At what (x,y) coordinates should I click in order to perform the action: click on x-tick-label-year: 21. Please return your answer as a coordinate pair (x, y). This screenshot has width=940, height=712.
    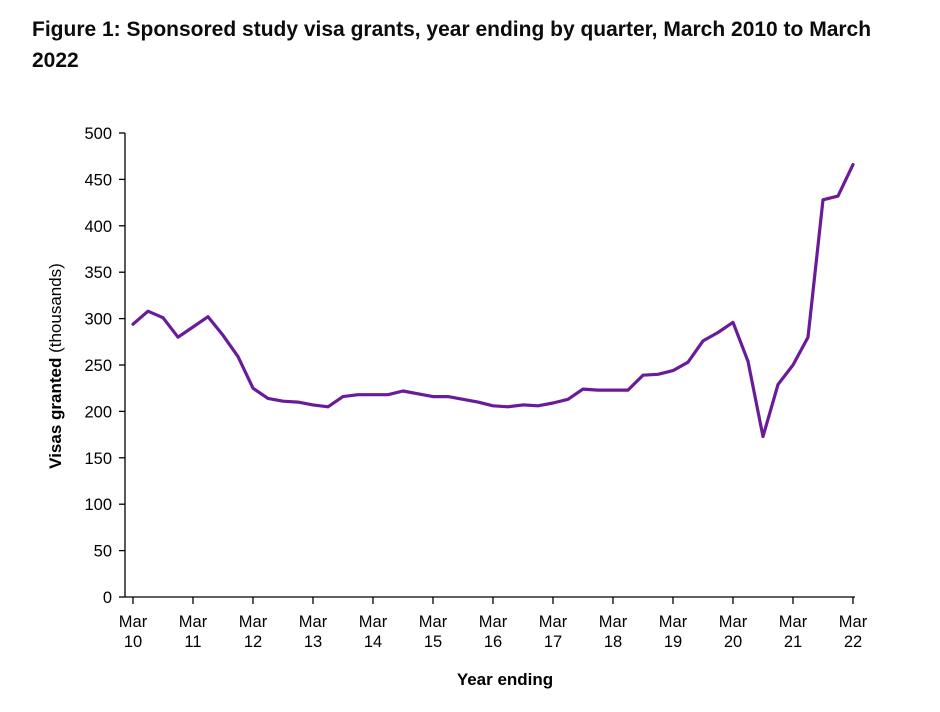
    Looking at the image, I should click on (793, 642).